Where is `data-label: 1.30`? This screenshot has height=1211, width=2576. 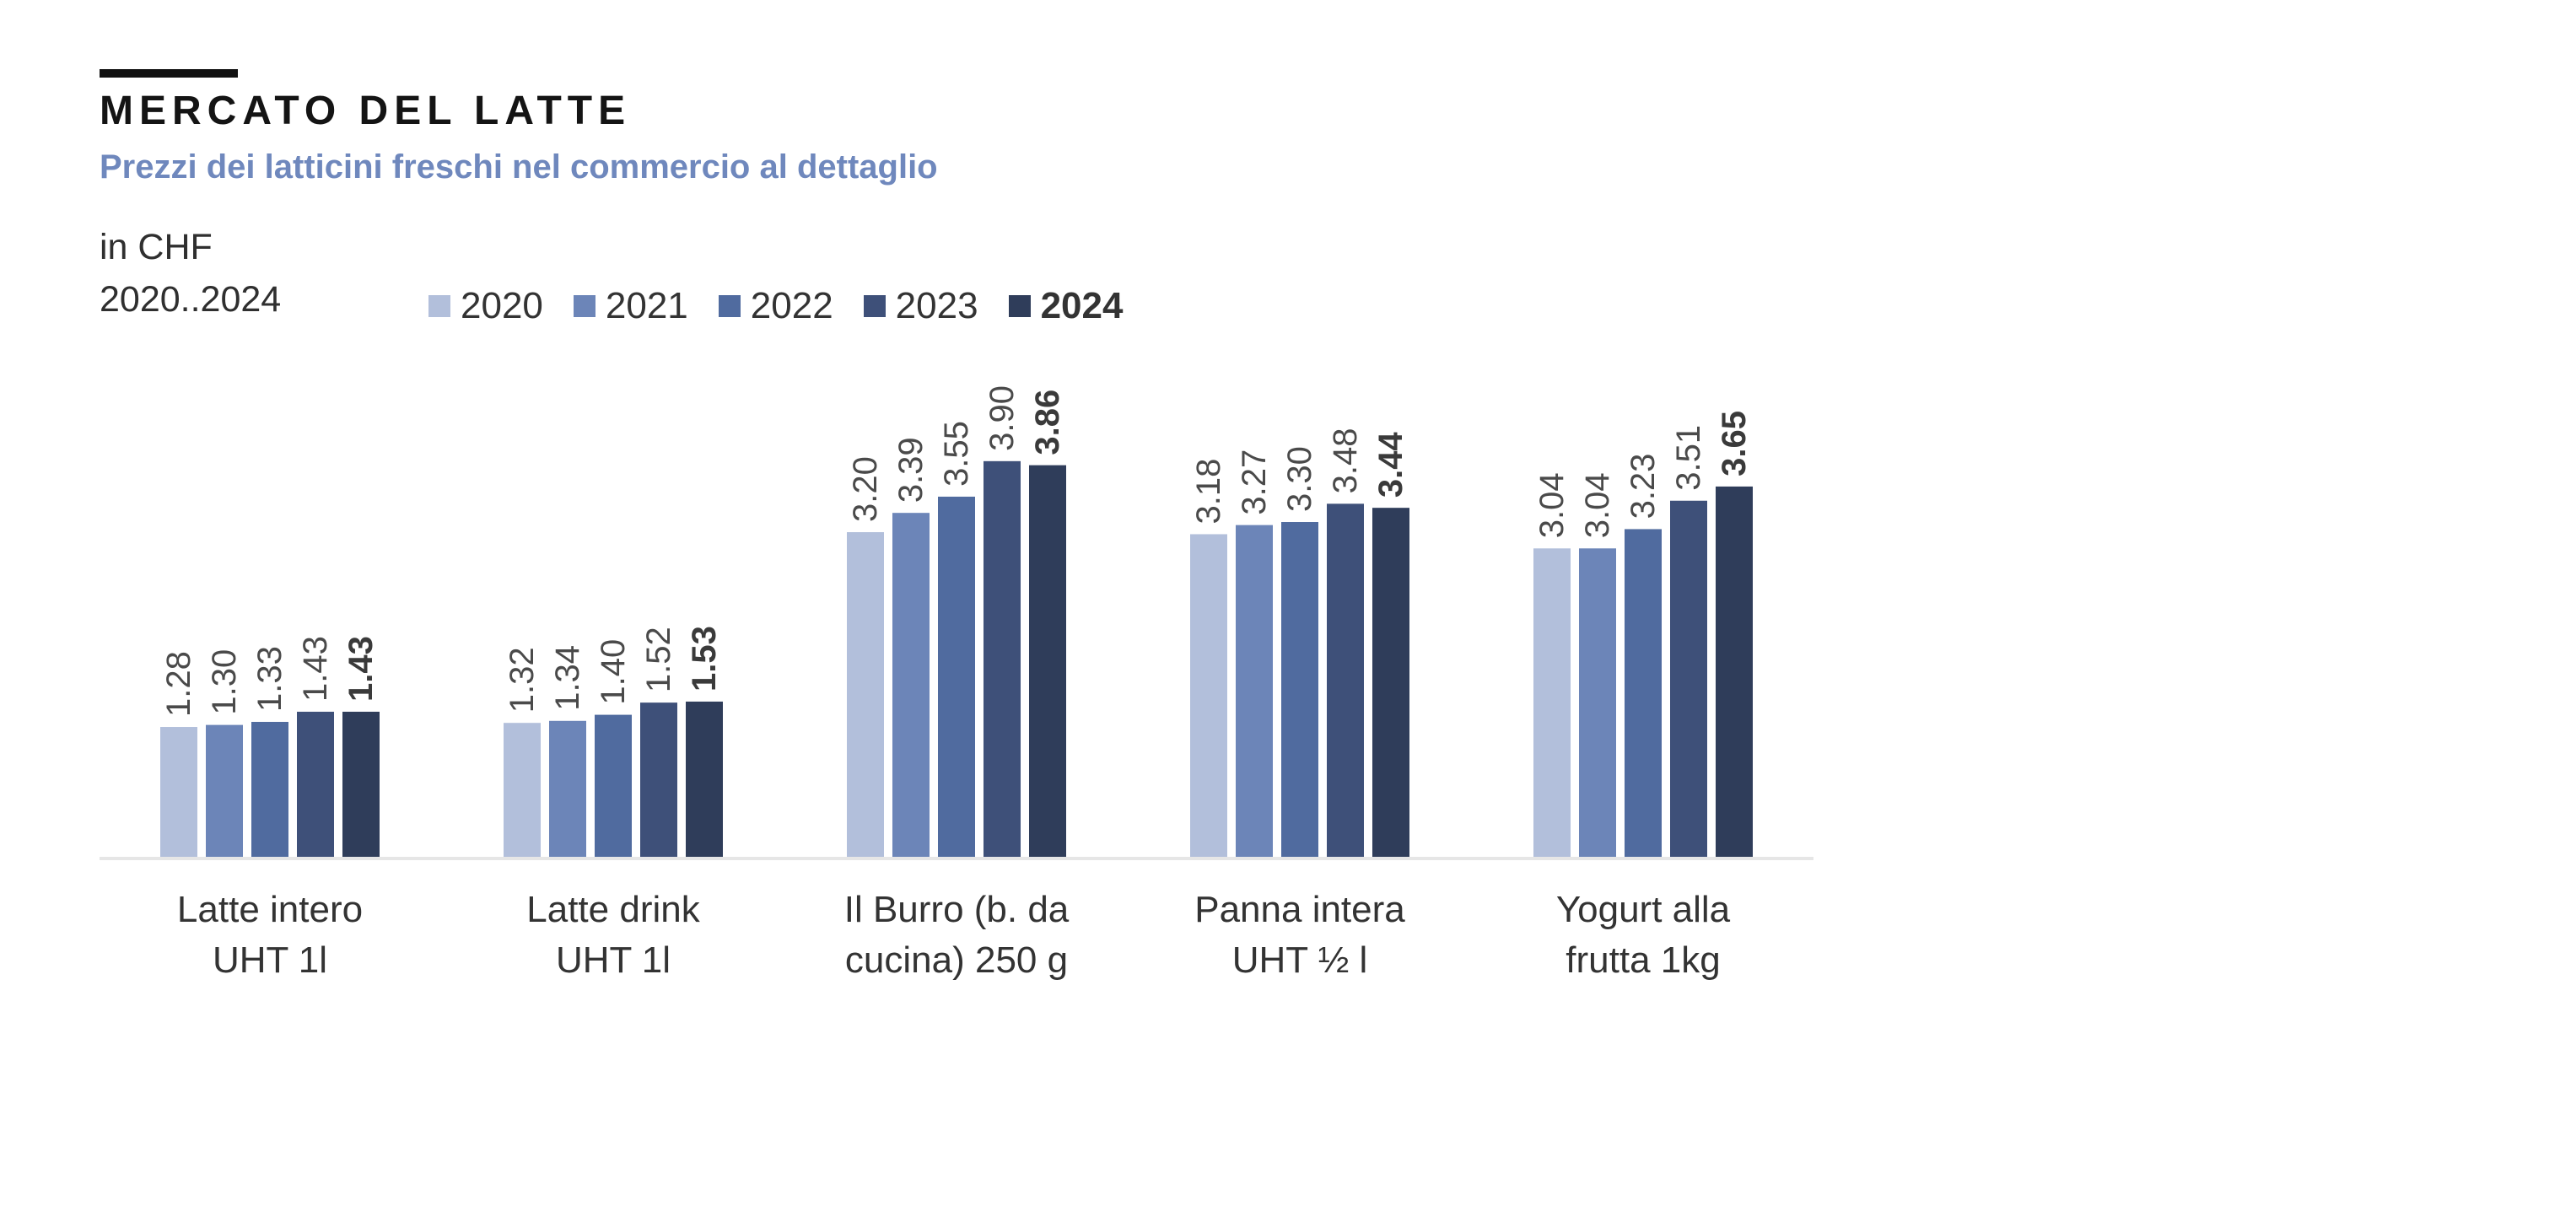 data-label: 1.30 is located at coordinates (224, 682).